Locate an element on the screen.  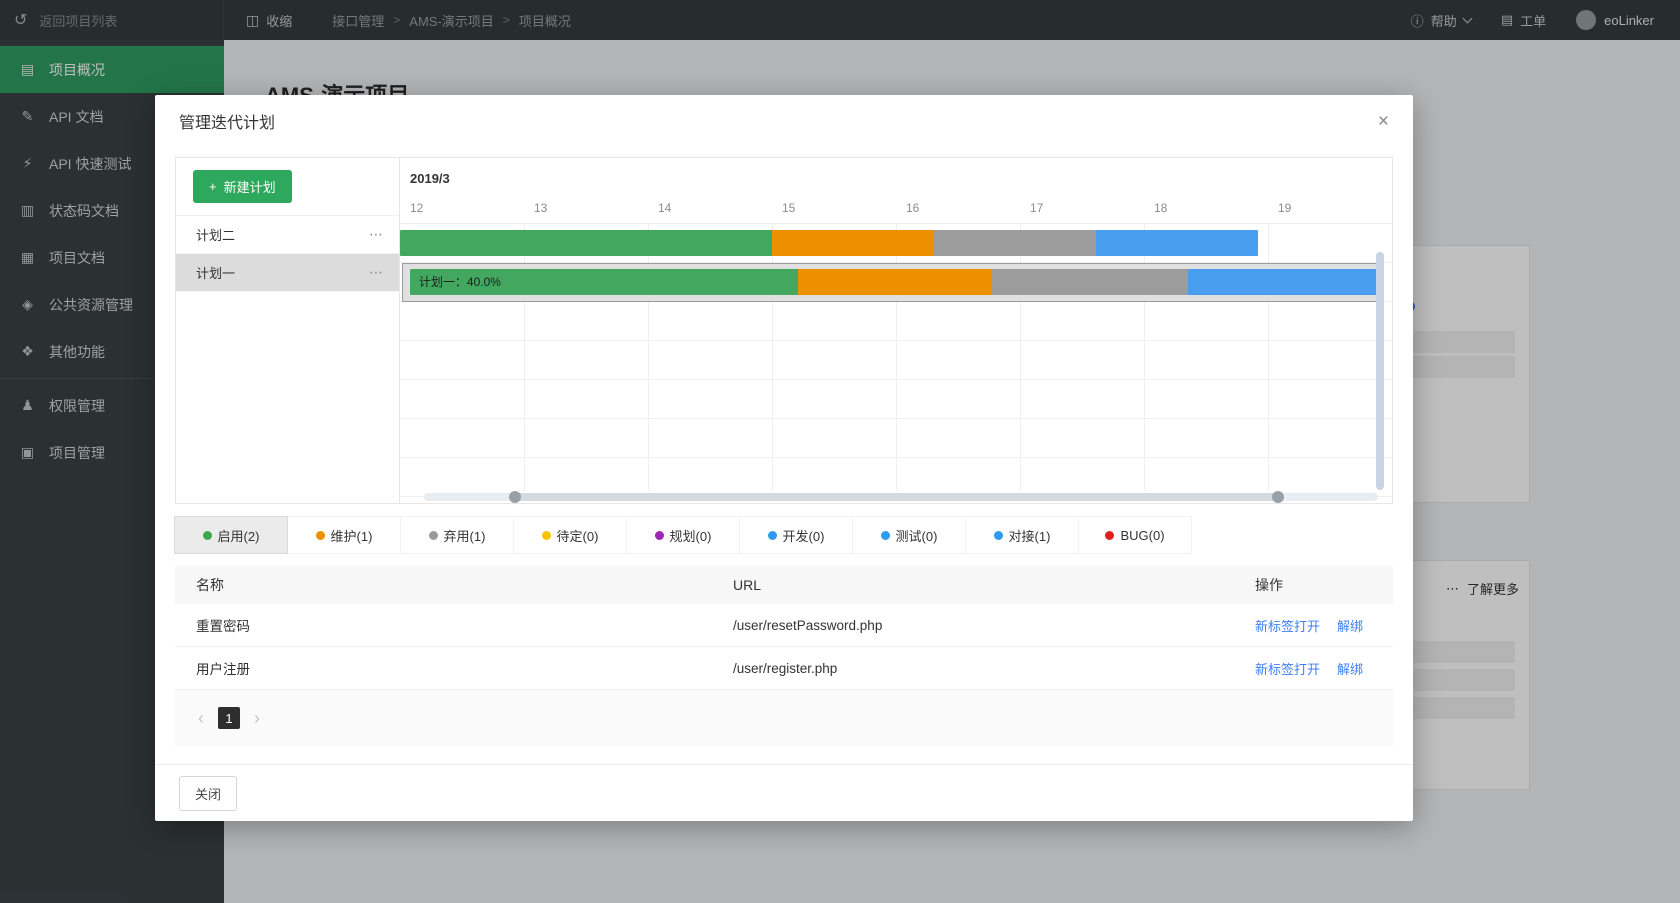
close-button: 关闭 is located at coordinates (208, 793).